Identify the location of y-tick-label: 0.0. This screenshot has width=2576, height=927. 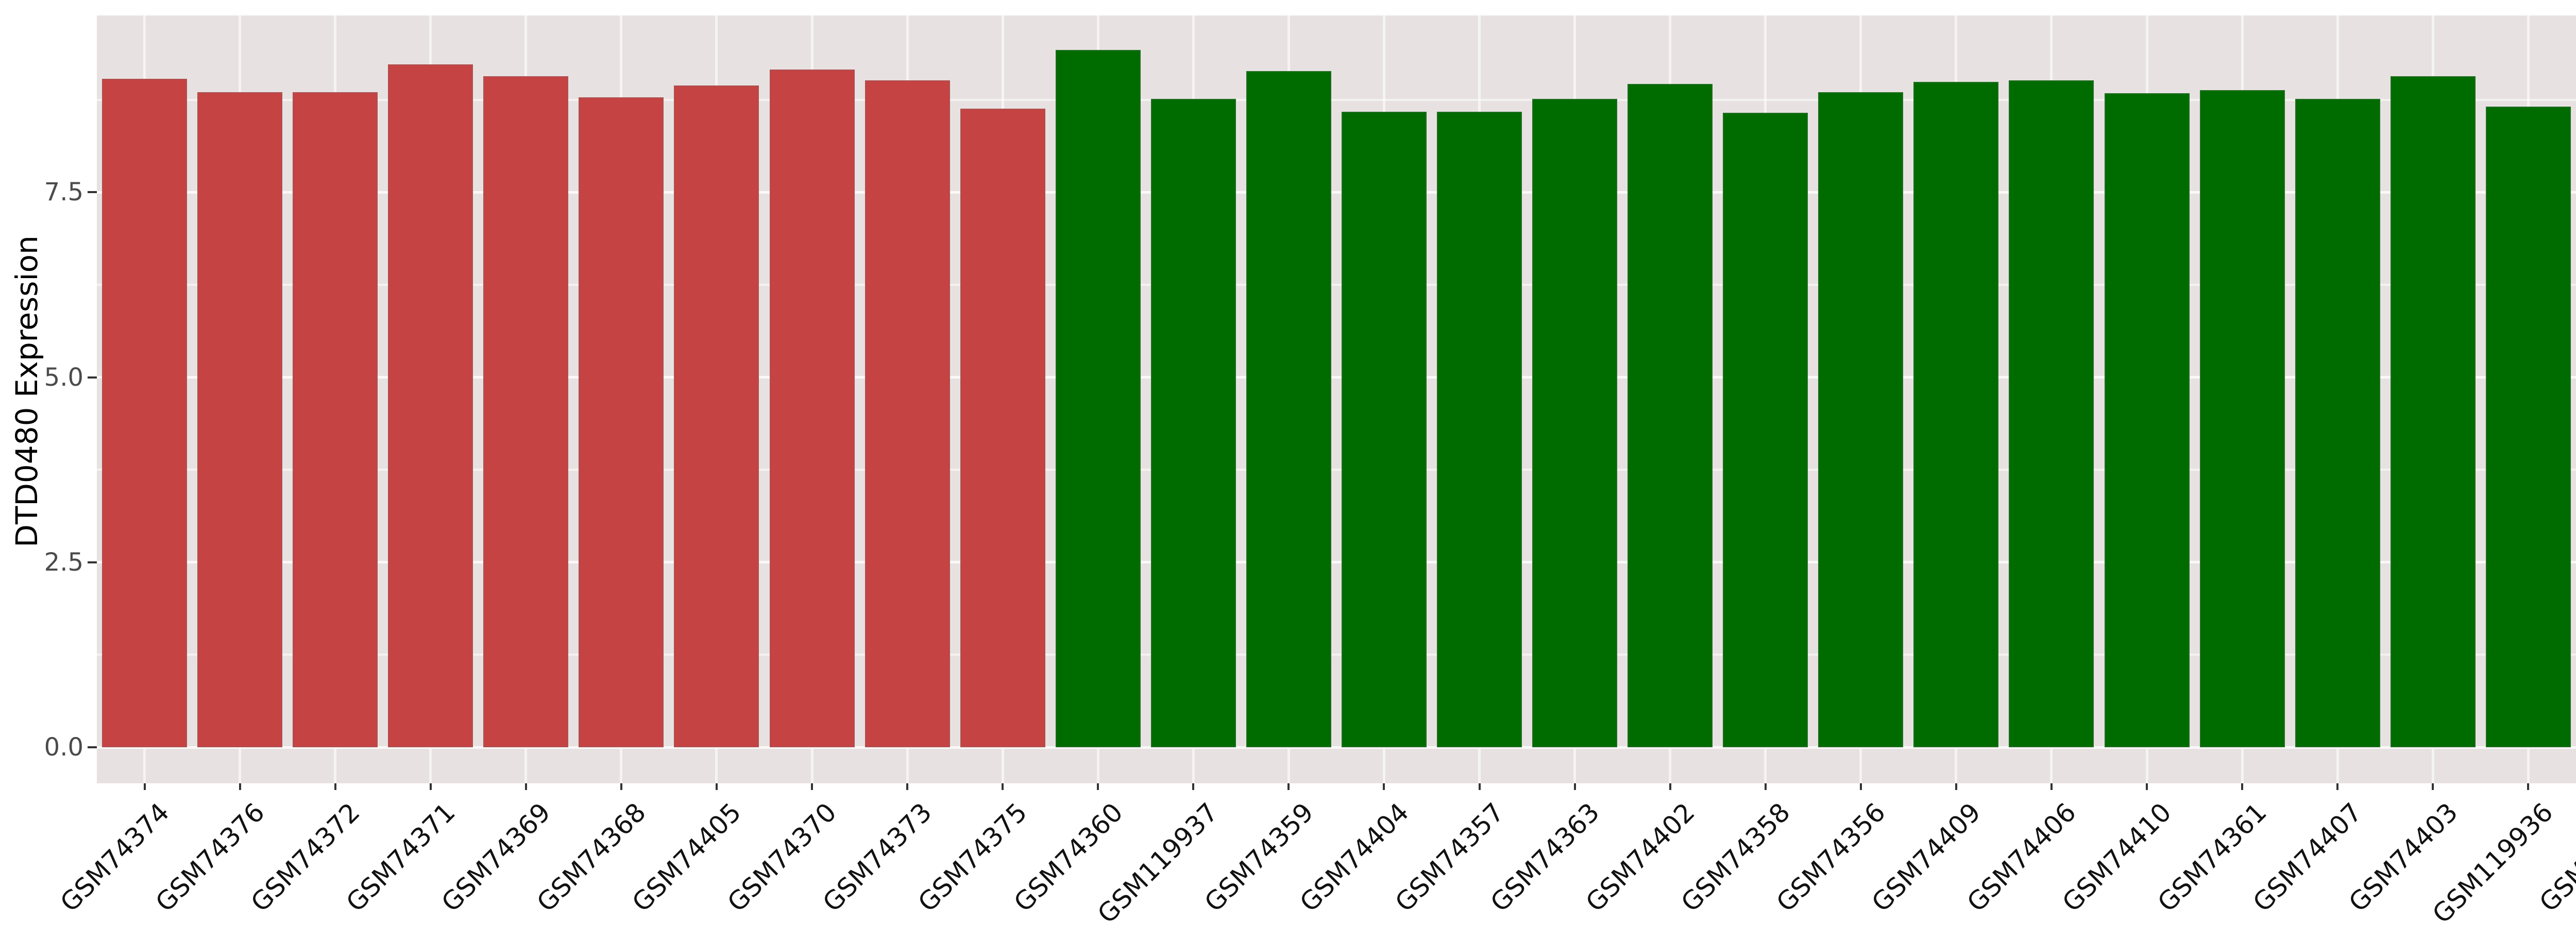
(63, 748).